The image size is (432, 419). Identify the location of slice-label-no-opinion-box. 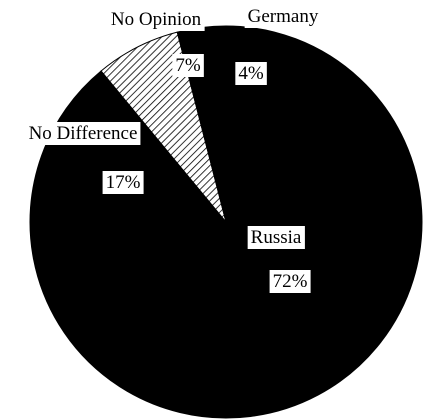
(156, 19).